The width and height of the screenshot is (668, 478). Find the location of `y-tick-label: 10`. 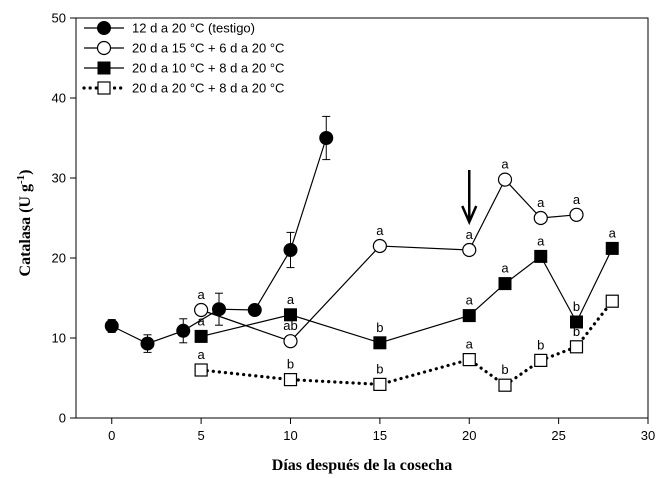

y-tick-label: 10 is located at coordinates (59, 338).